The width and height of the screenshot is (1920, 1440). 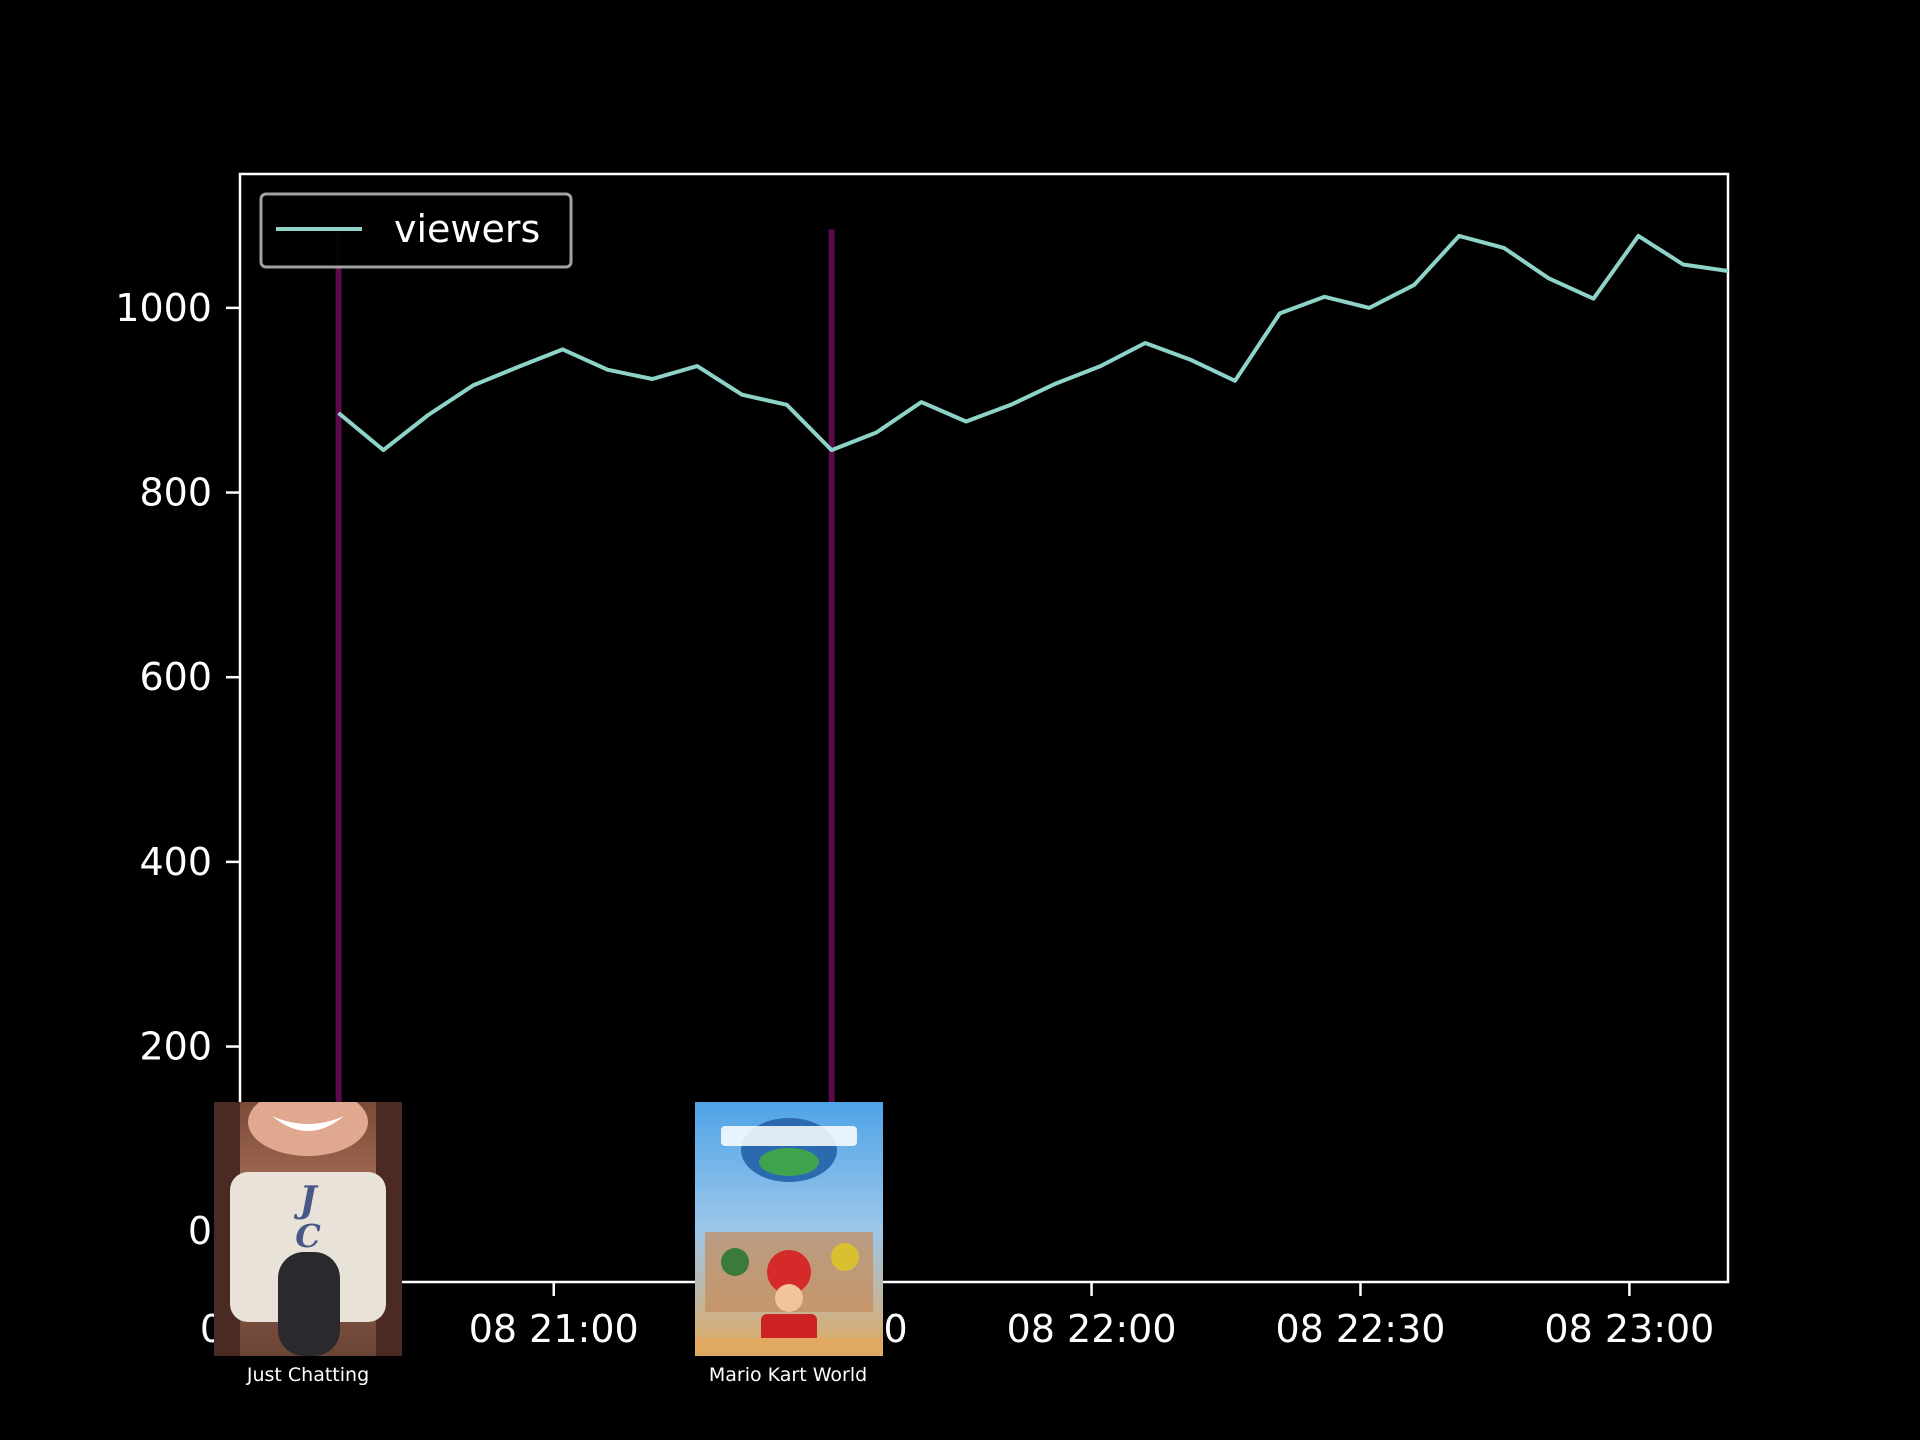 I want to click on y-tick-label-600: 600, so click(x=175, y=677).